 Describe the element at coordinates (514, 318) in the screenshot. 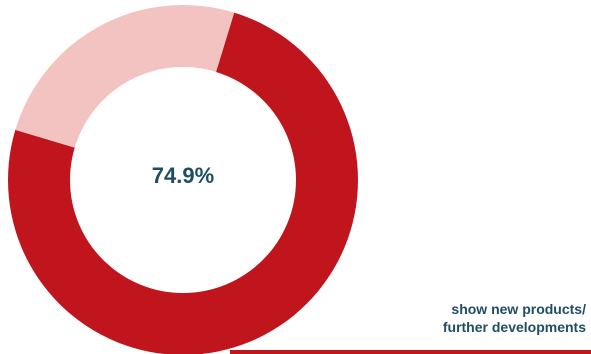

I see `chart-caption: show new products/ further developments` at that location.